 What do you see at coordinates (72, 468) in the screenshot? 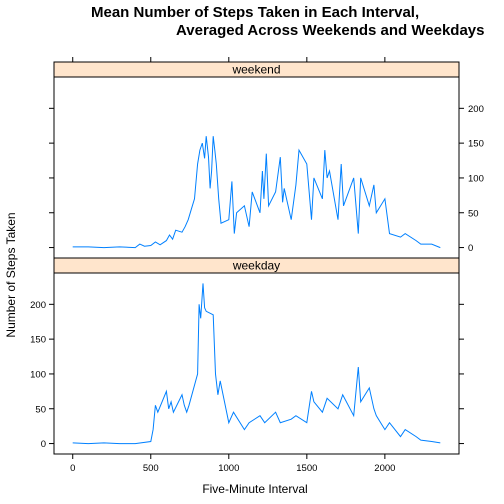
I see `x-tick-label: 0` at bounding box center [72, 468].